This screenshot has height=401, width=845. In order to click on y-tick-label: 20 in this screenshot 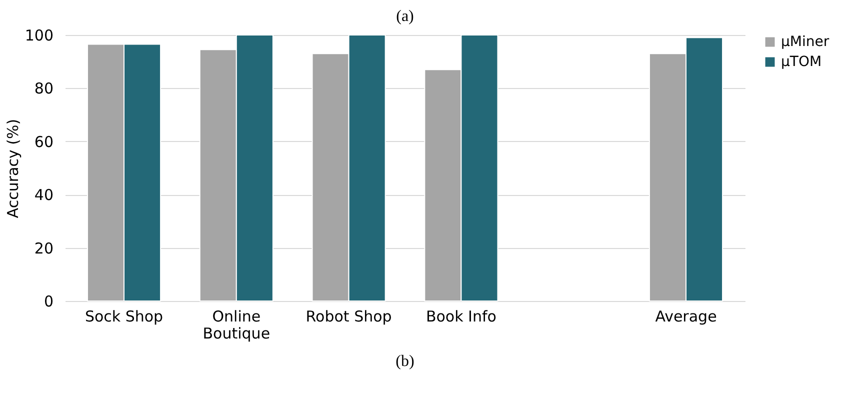, I will do `click(44, 248)`.